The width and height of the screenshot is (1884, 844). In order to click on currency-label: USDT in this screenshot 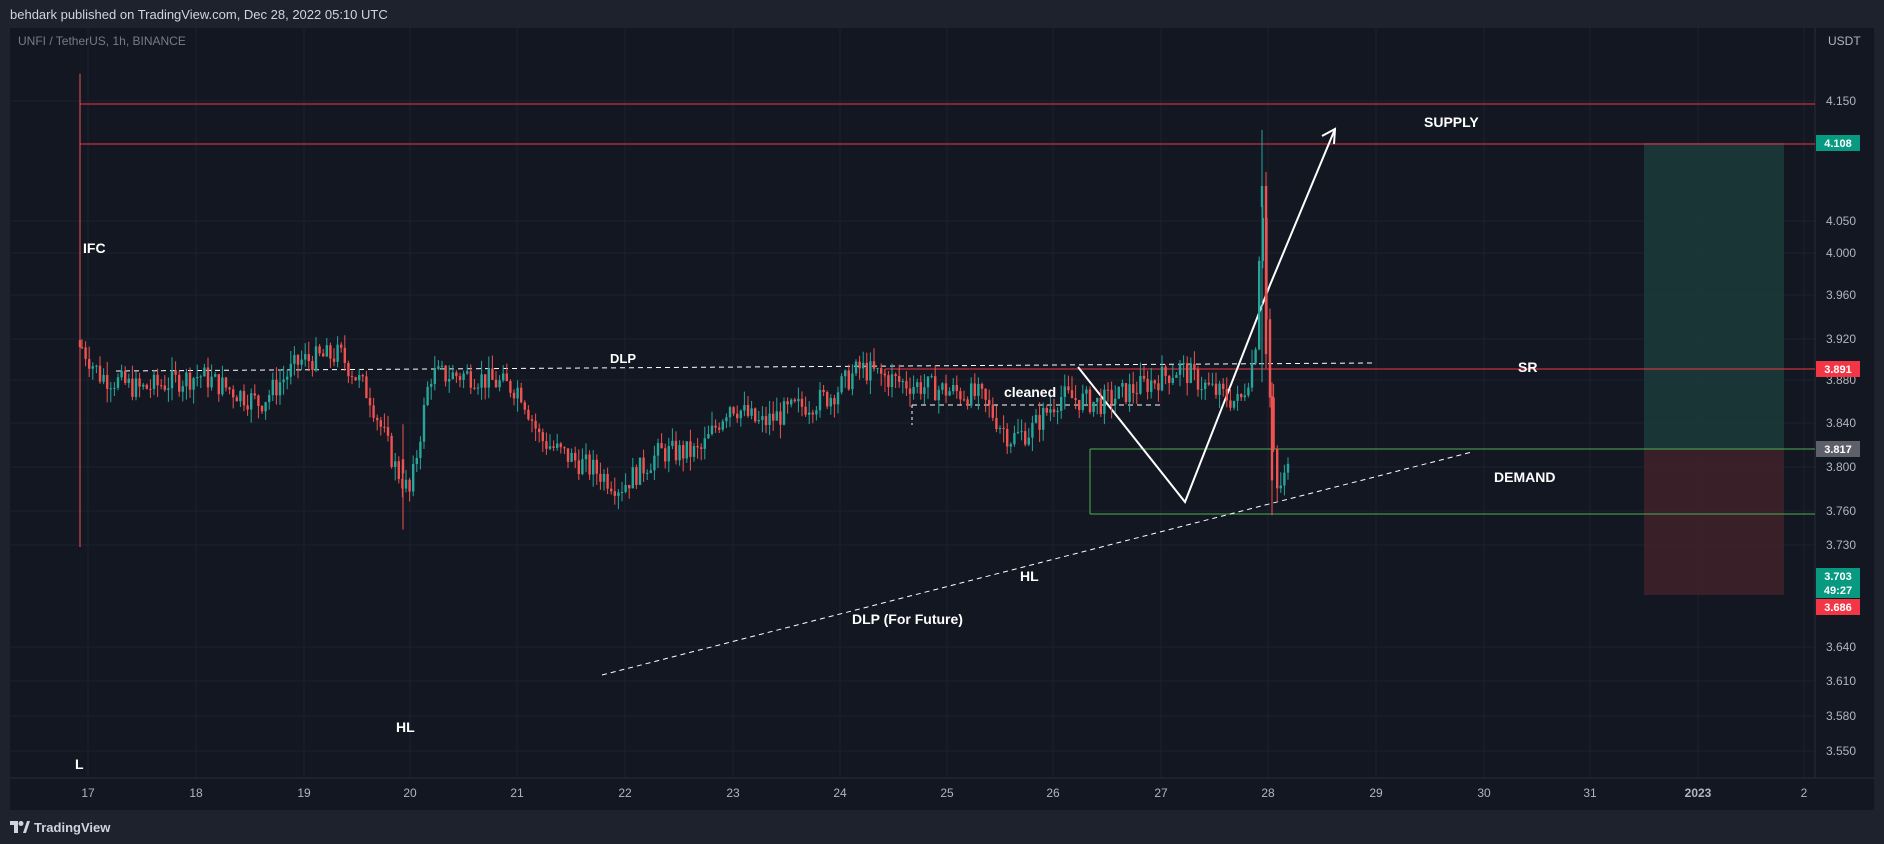, I will do `click(1844, 41)`.